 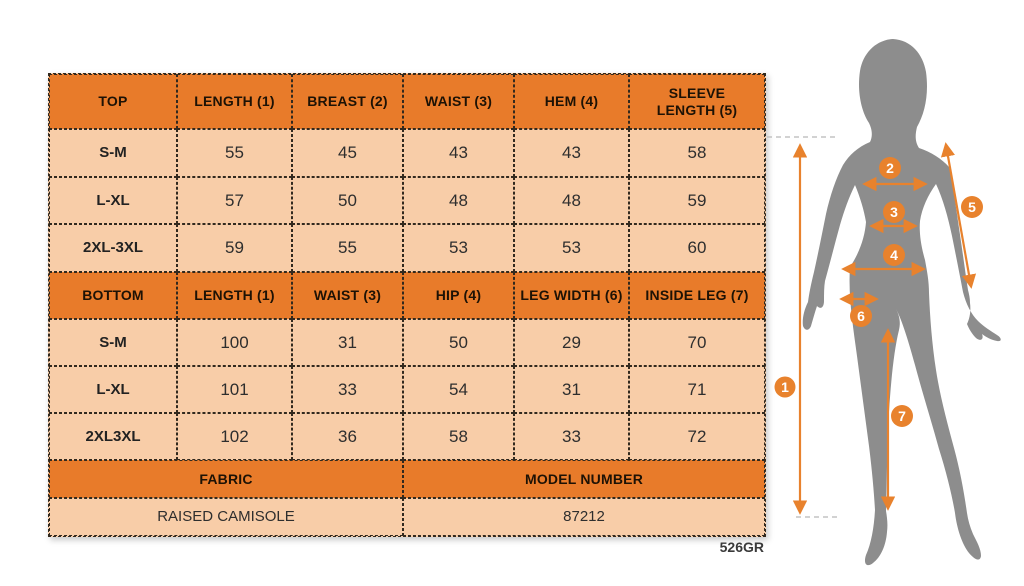 I want to click on marker-number-2: 2, so click(x=890, y=168).